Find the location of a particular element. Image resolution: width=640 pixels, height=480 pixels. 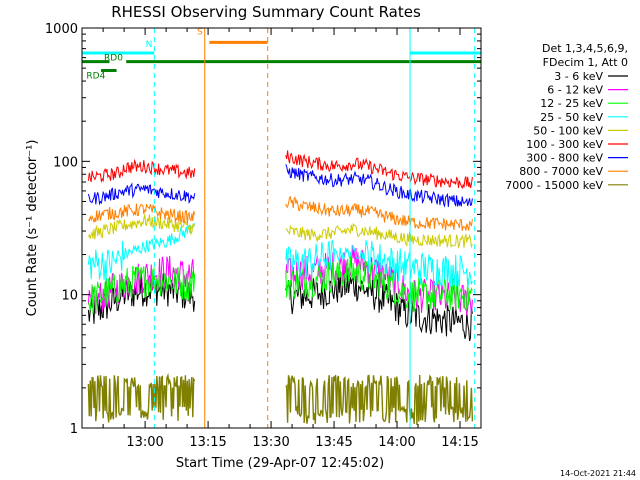

y-tick-label: 10 is located at coordinates (69, 296).